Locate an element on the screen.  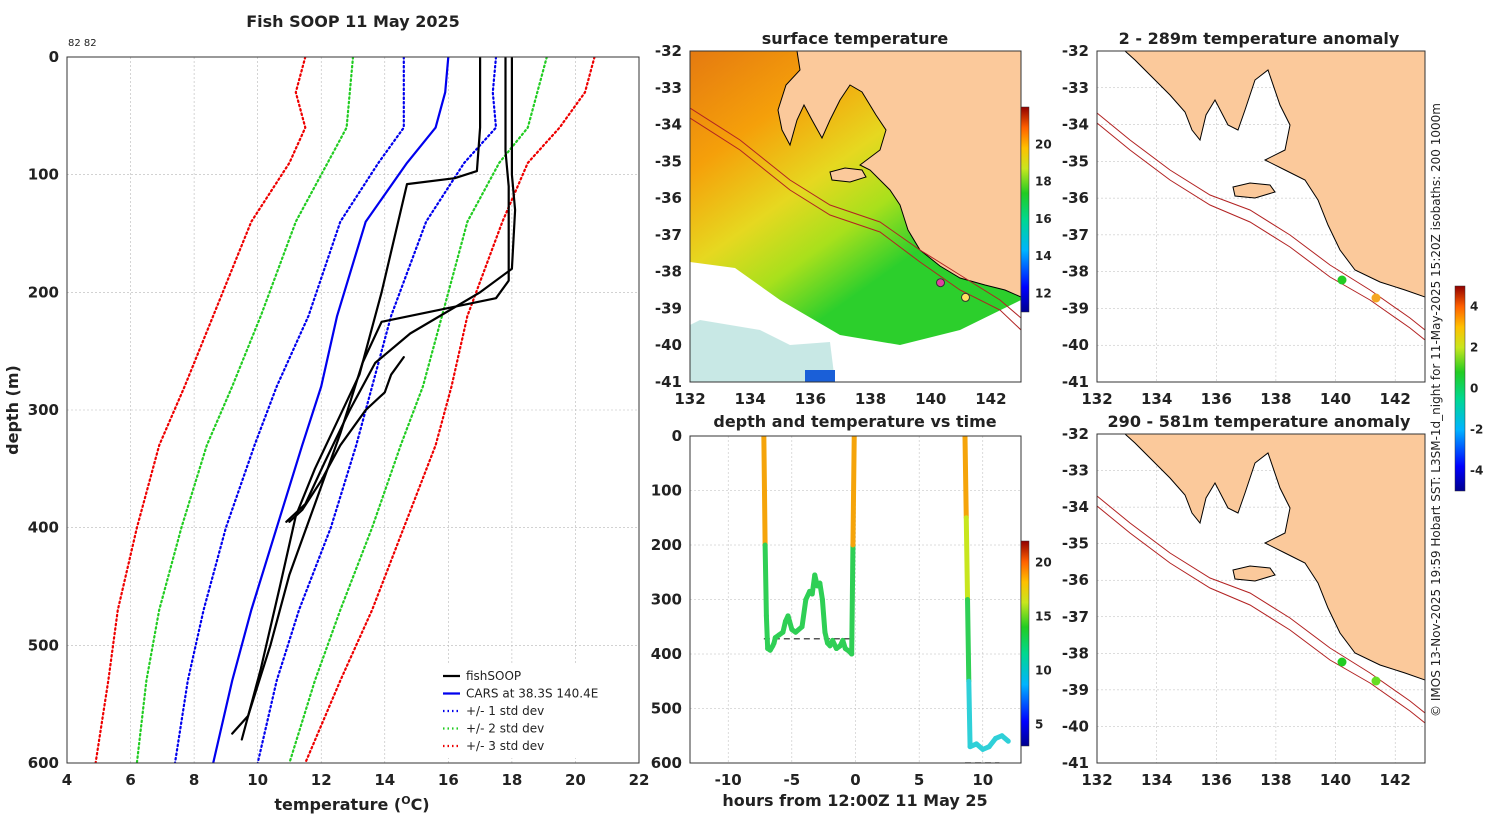
profile-ytick: 100 is located at coordinates (43, 175).